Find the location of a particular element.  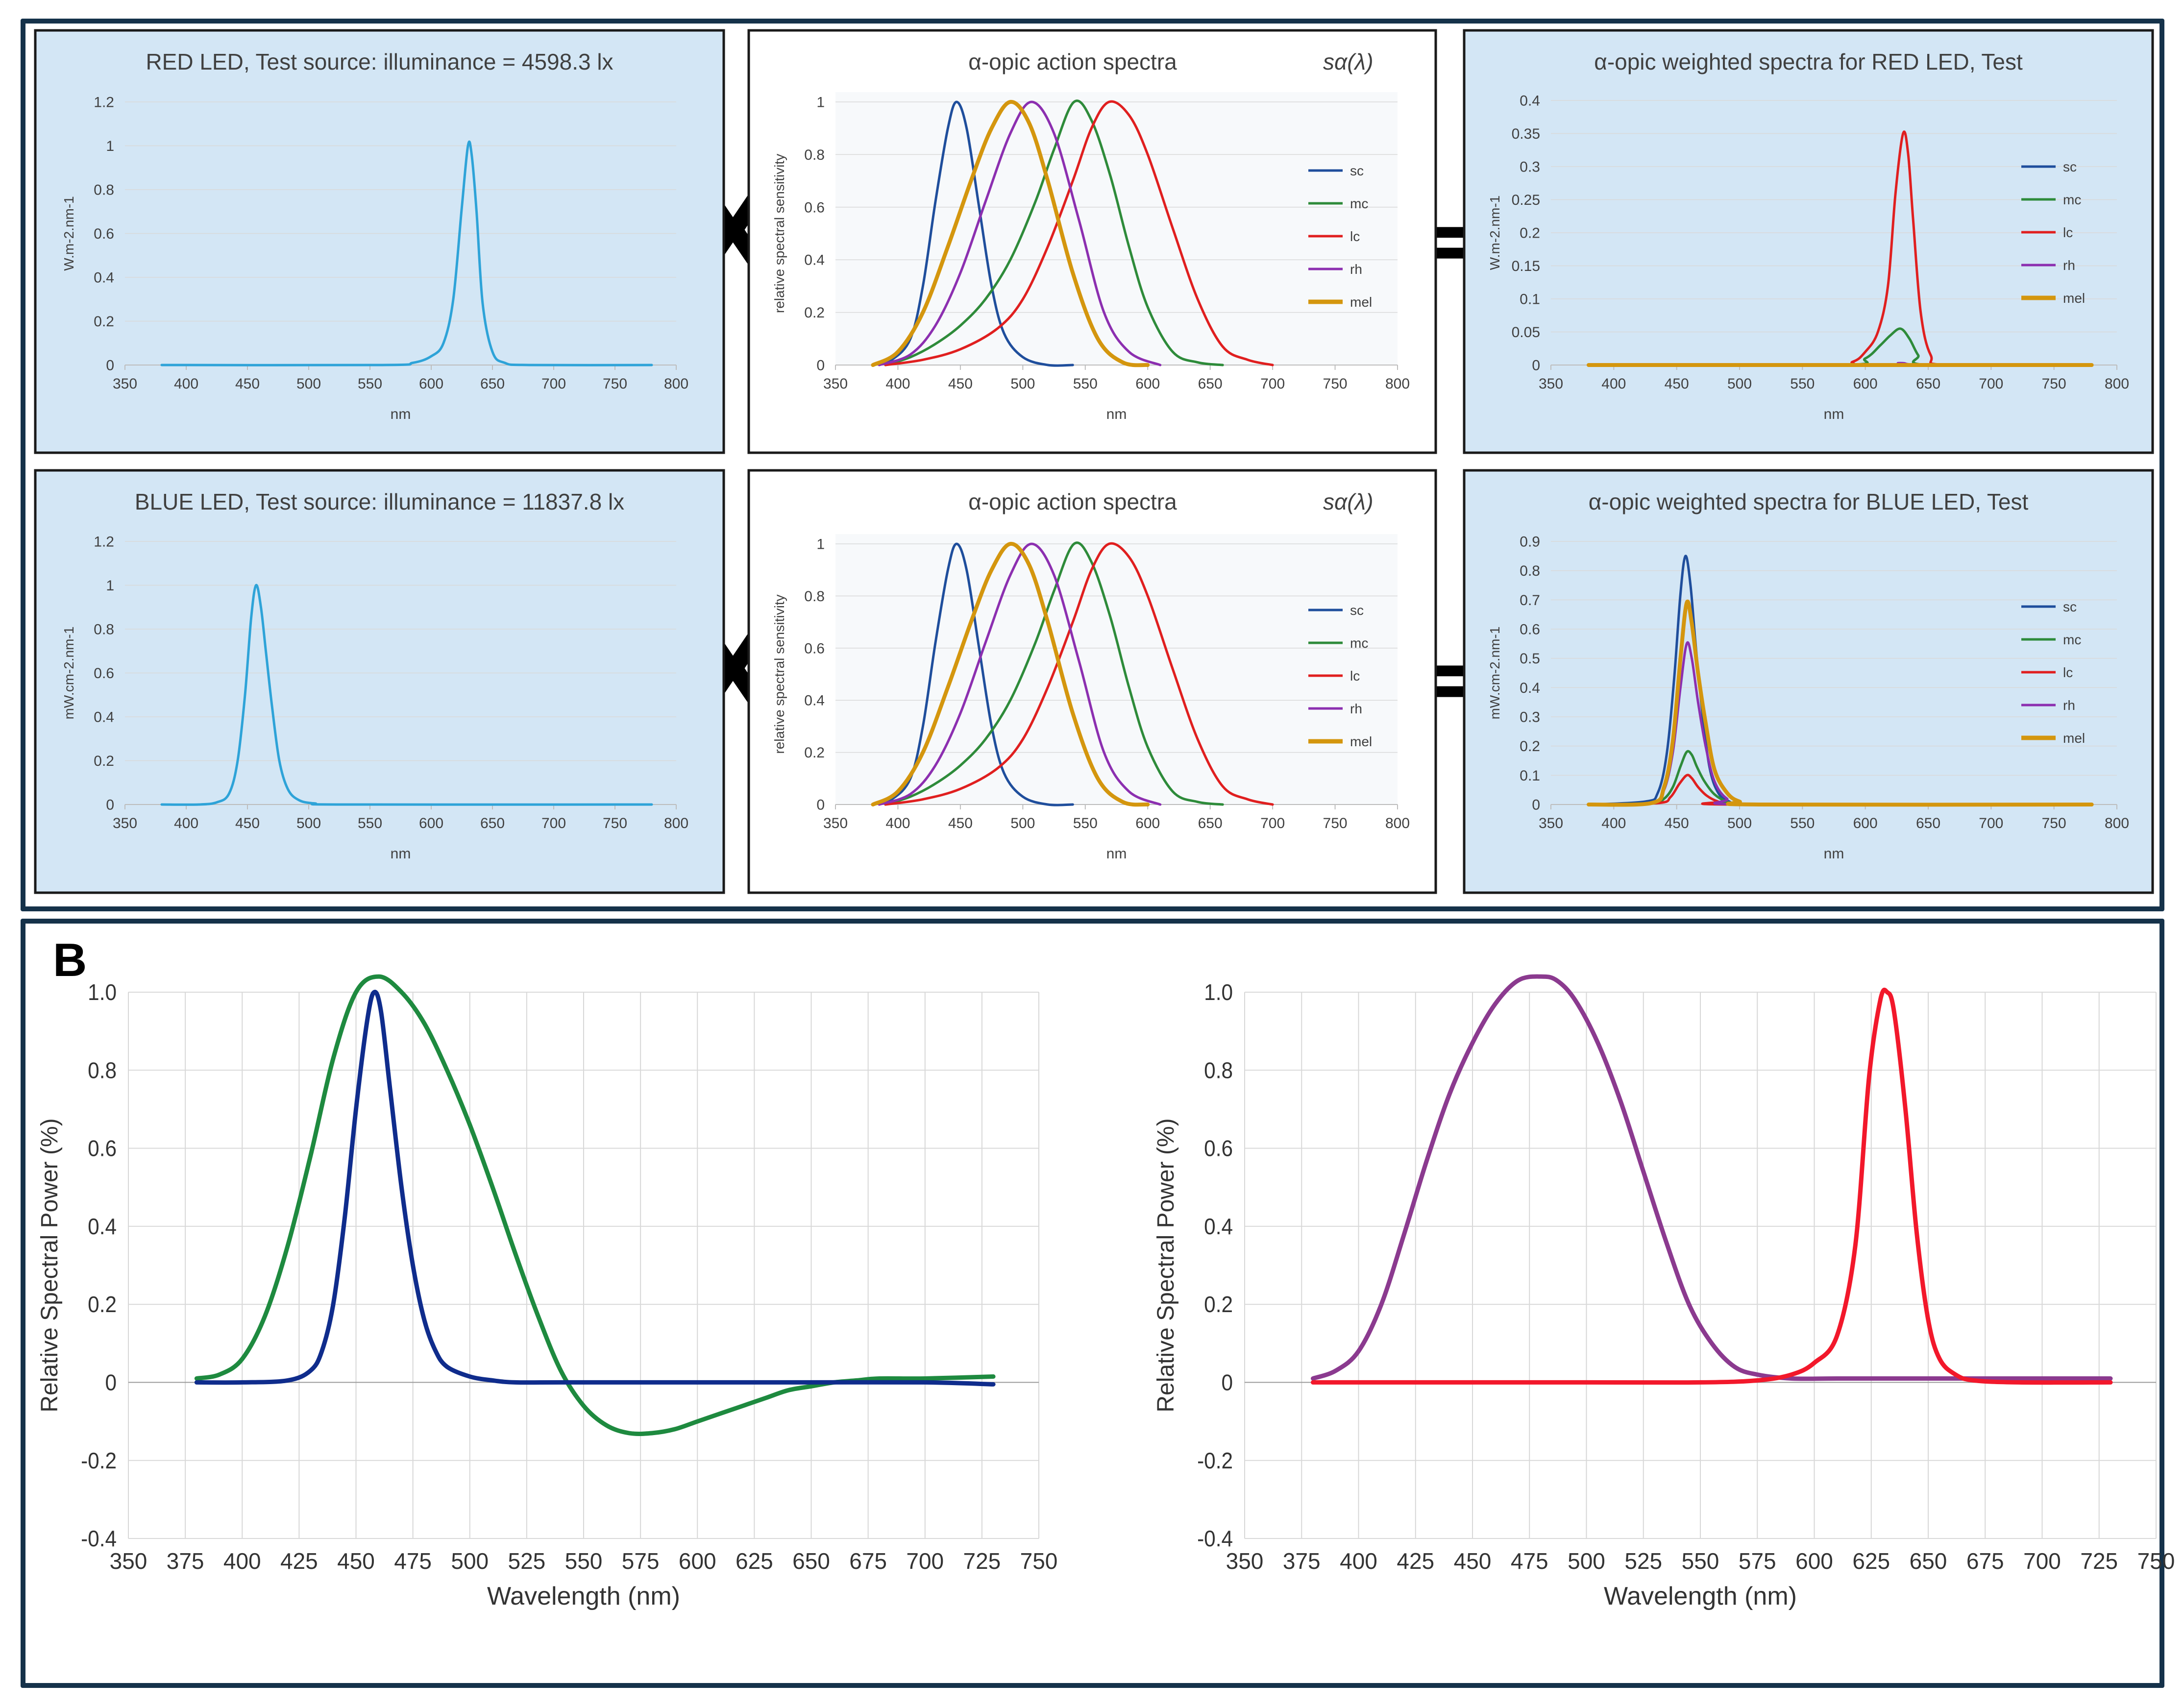

chart-title: α-opic action spectra is located at coordinates (1072, 501).